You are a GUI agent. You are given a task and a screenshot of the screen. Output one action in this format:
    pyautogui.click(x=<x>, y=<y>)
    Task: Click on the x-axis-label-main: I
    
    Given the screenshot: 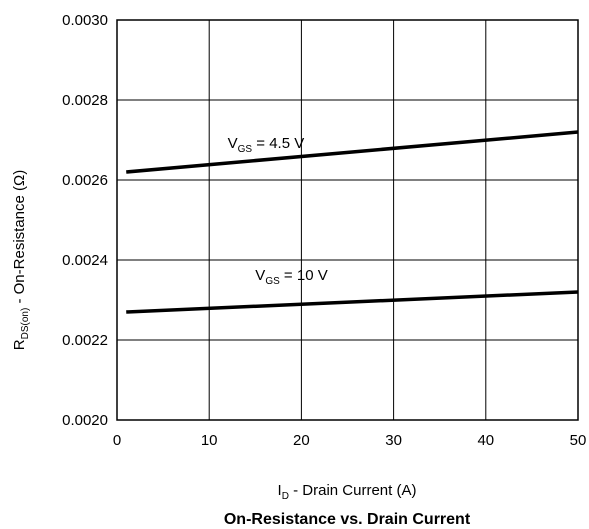 What is the action you would take?
    pyautogui.click(x=280, y=490)
    